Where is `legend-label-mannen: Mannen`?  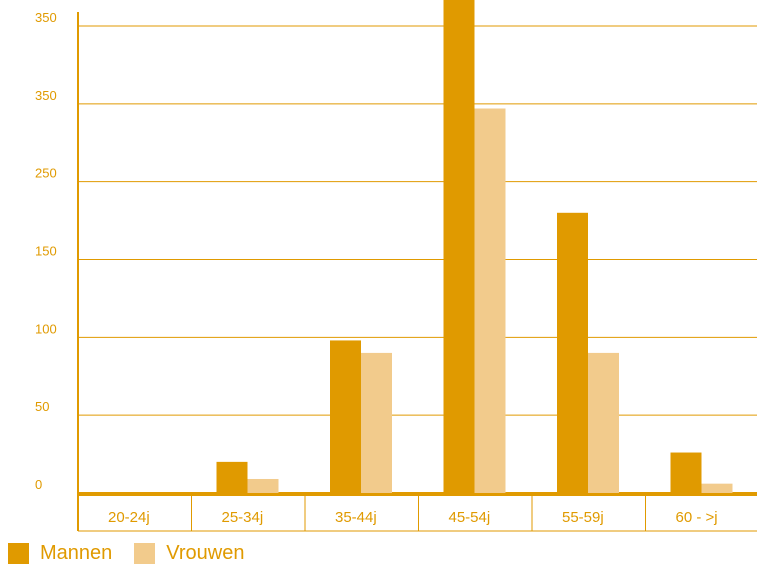
legend-label-mannen: Mannen is located at coordinates (76, 553).